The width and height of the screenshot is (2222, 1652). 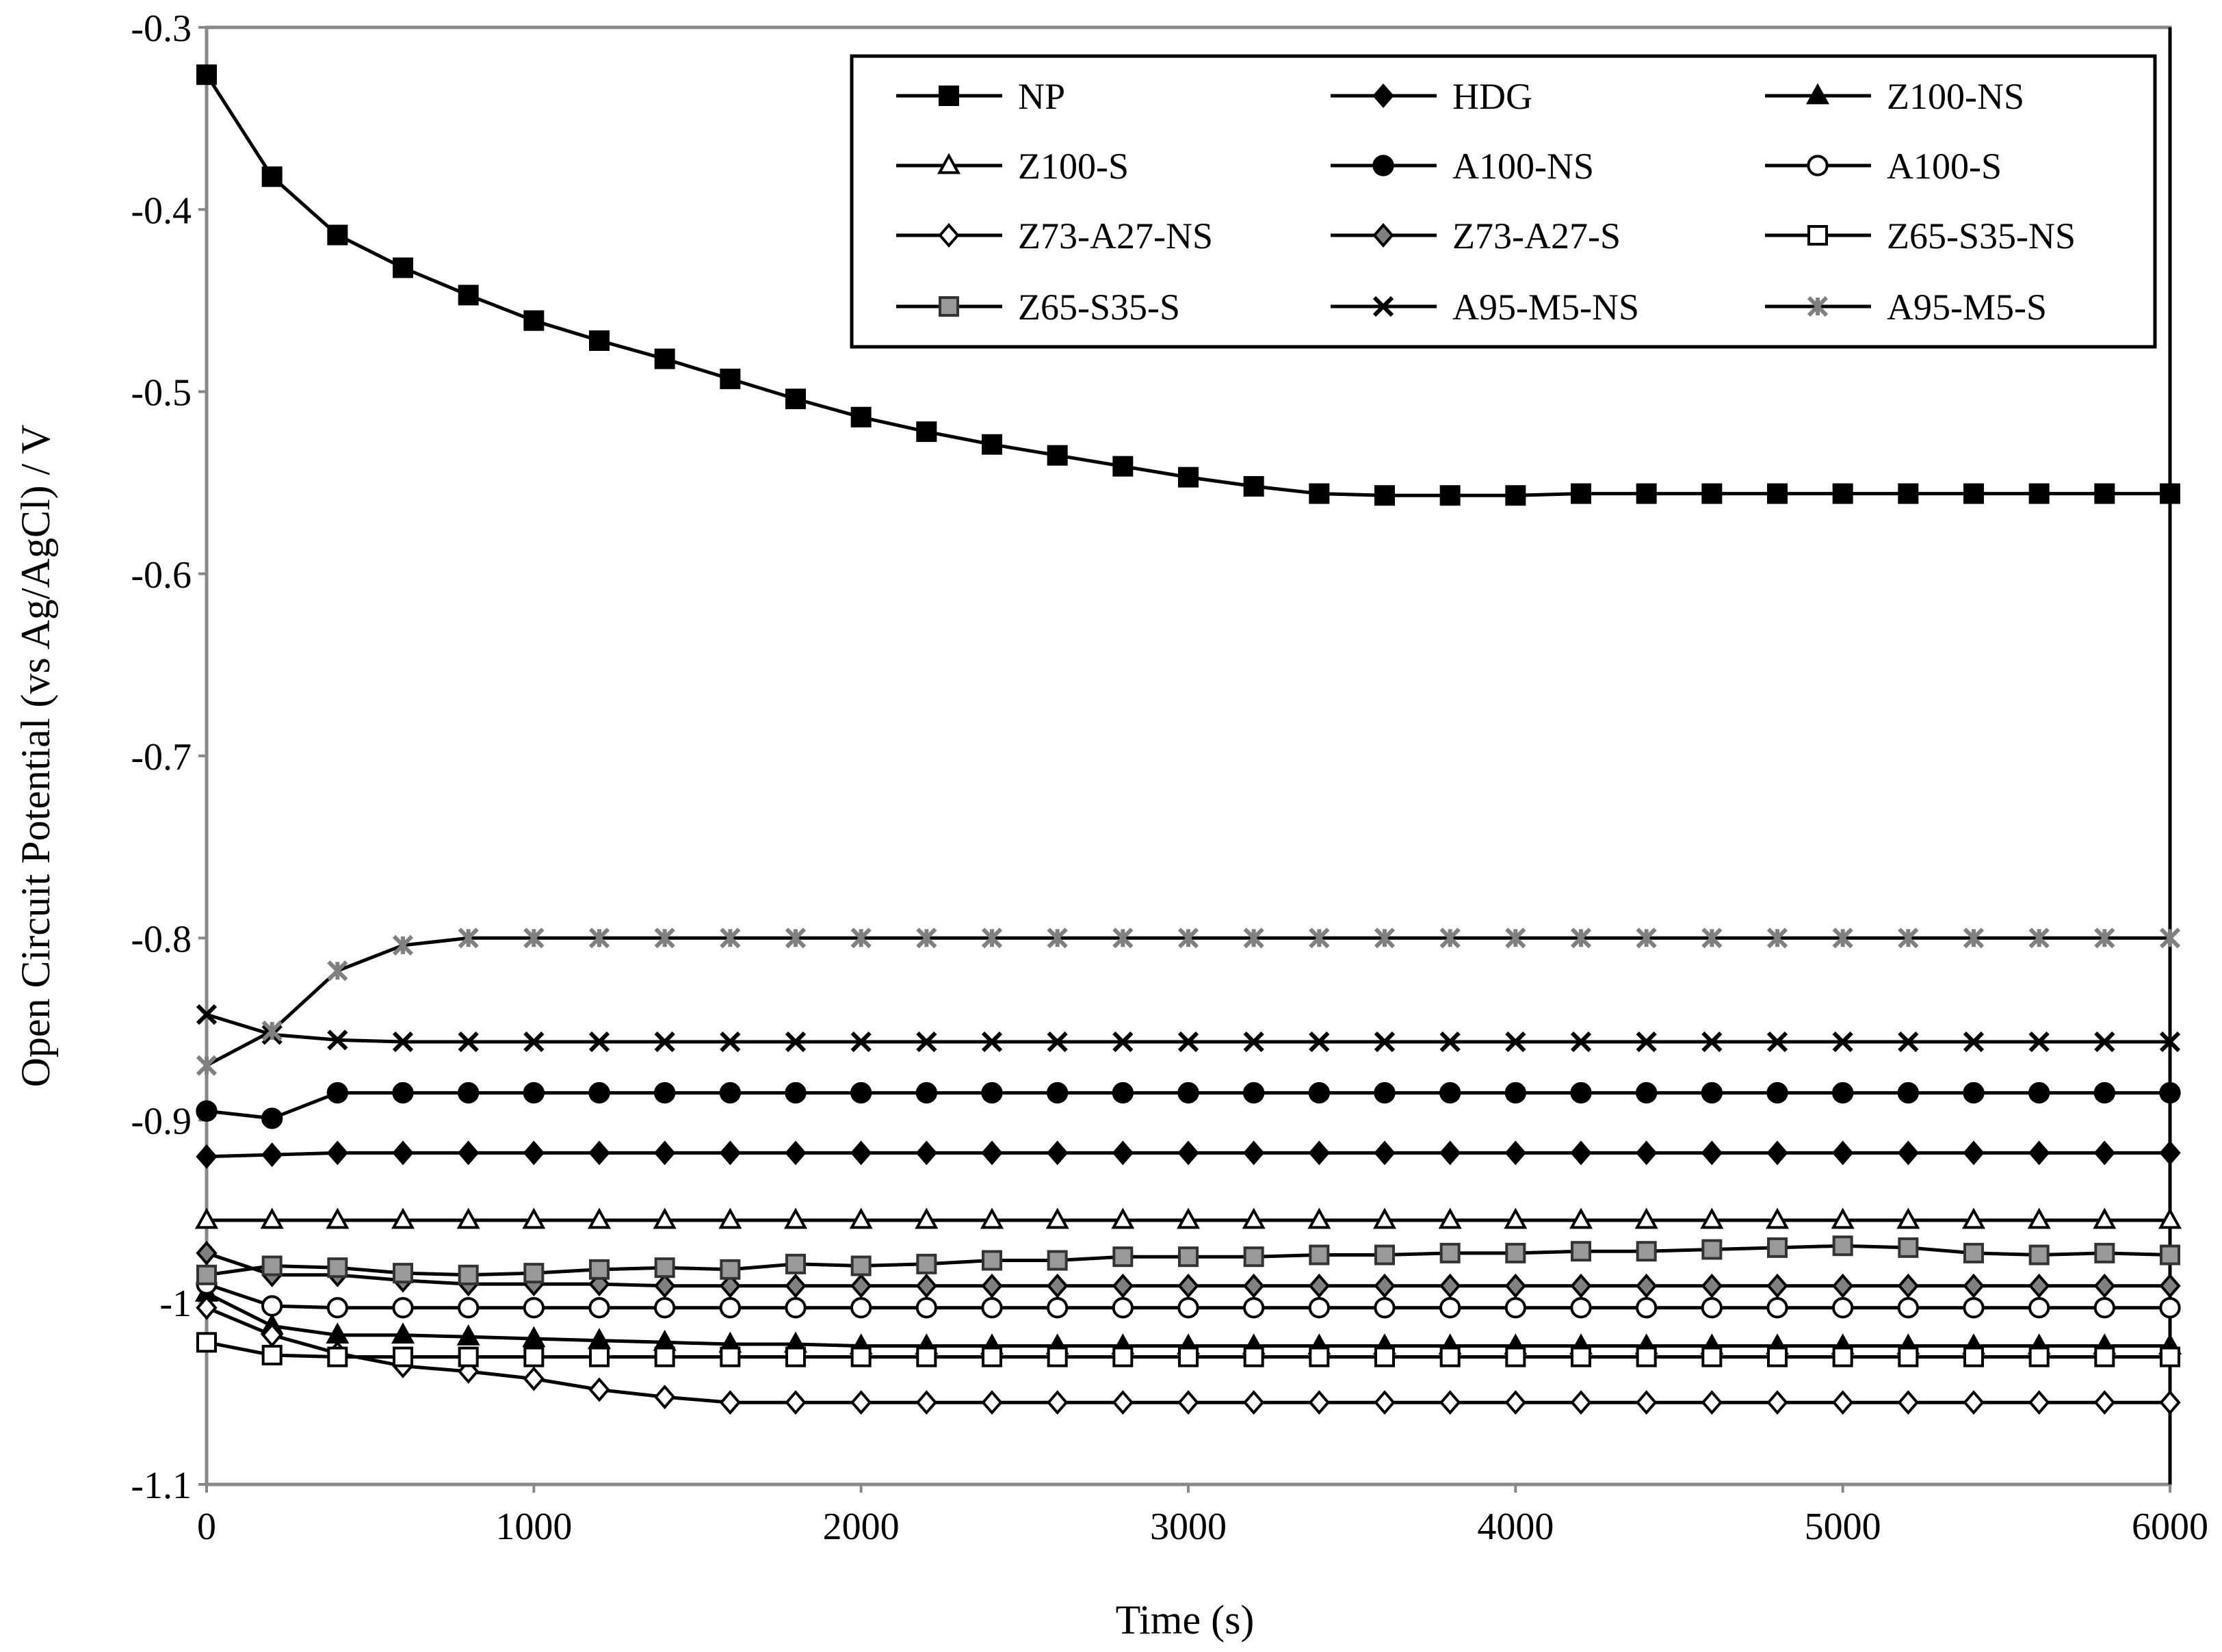 What do you see at coordinates (1463, 166) in the screenshot?
I see `legend-item-a100-ns: A100-NS` at bounding box center [1463, 166].